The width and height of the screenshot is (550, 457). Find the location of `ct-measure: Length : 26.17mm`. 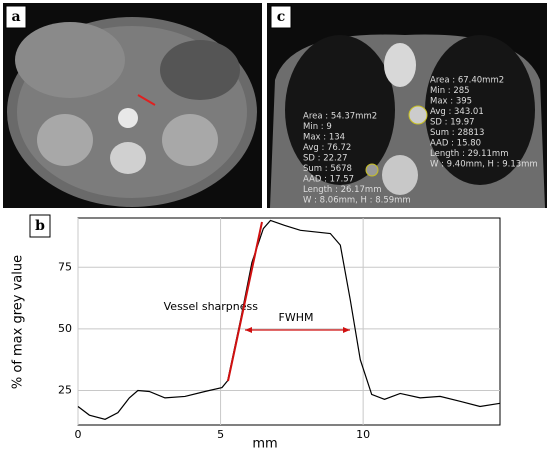

ct-measure: Length : 26.17mm is located at coordinates (342, 190).